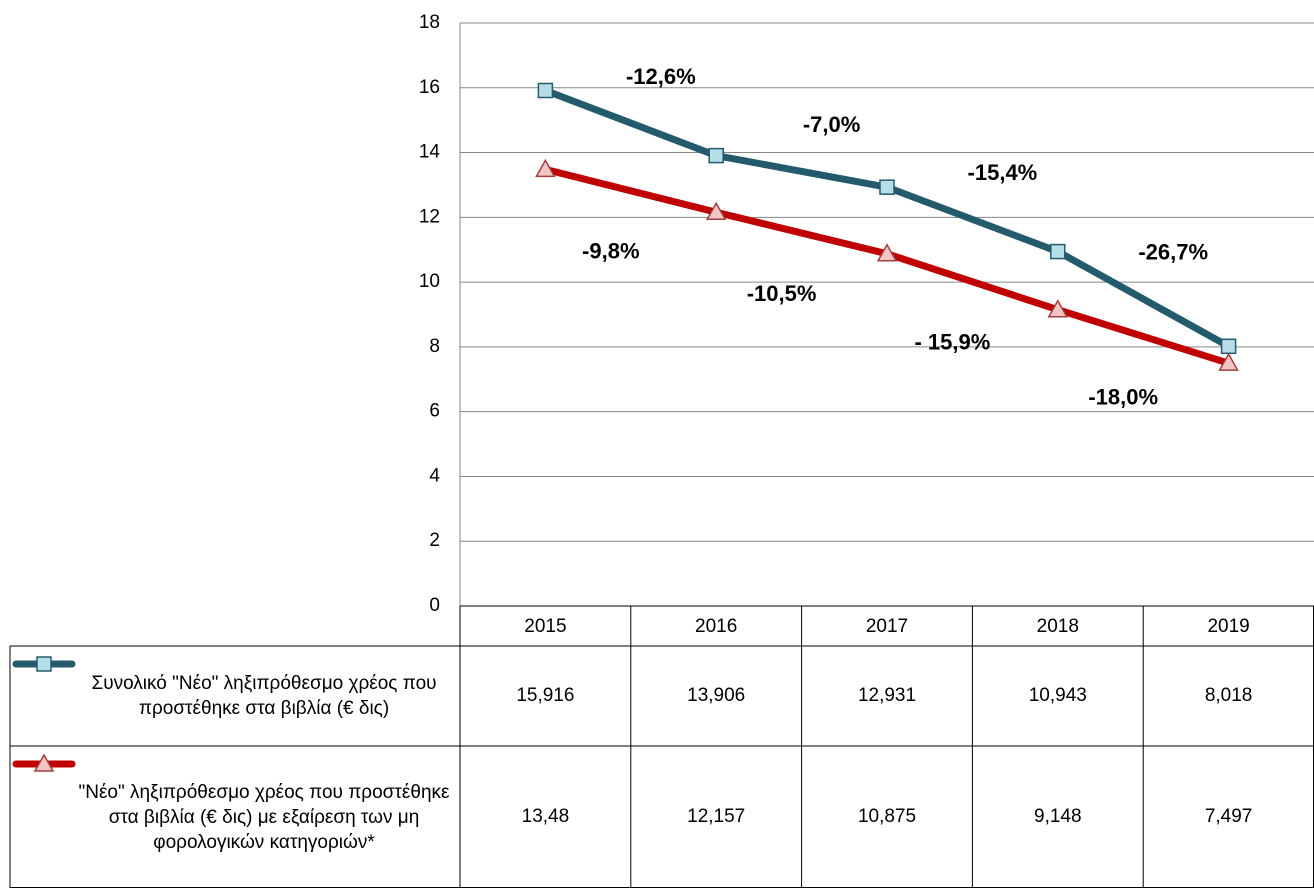 The image size is (1314, 888). I want to click on y-tick-label: 14, so click(430, 152).